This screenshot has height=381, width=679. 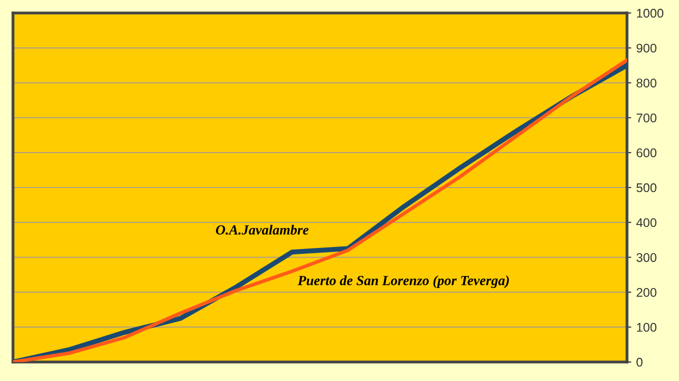 What do you see at coordinates (646, 327) in the screenshot?
I see `y-tick-label: 100` at bounding box center [646, 327].